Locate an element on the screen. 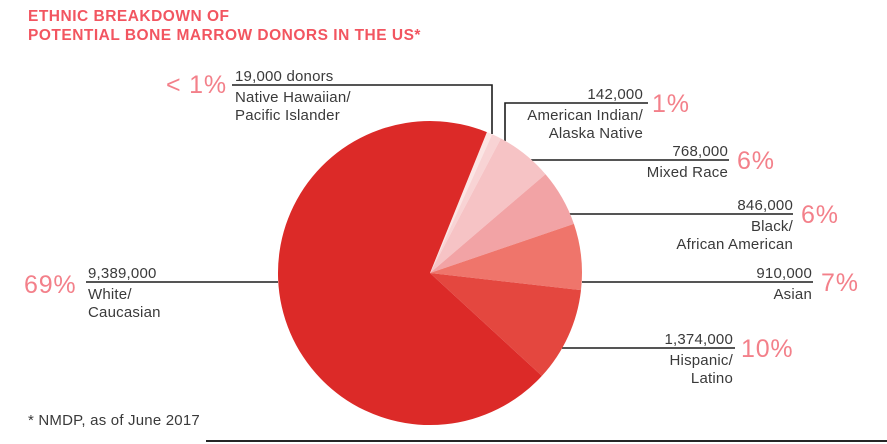 Image resolution: width=887 pixels, height=444 pixels. callout-mixed-race: 768,000 Mixed Race is located at coordinates (653, 162).